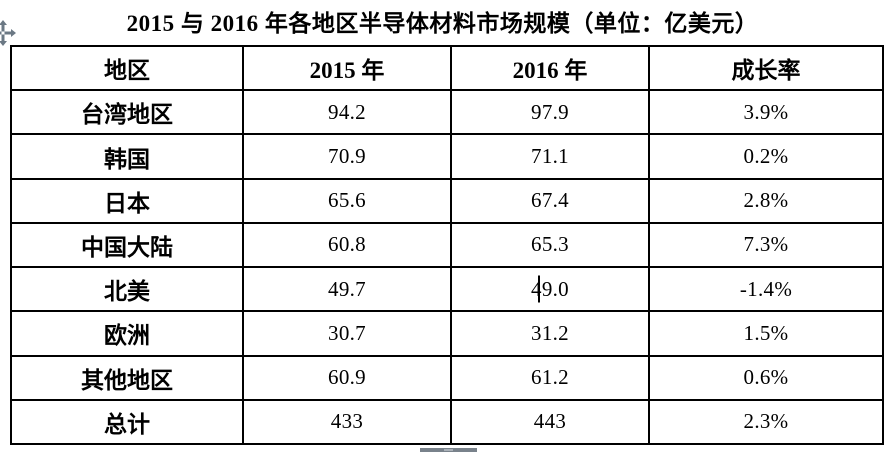 The width and height of the screenshot is (885, 452). I want to click on cell-2016: 61.2, so click(550, 377).